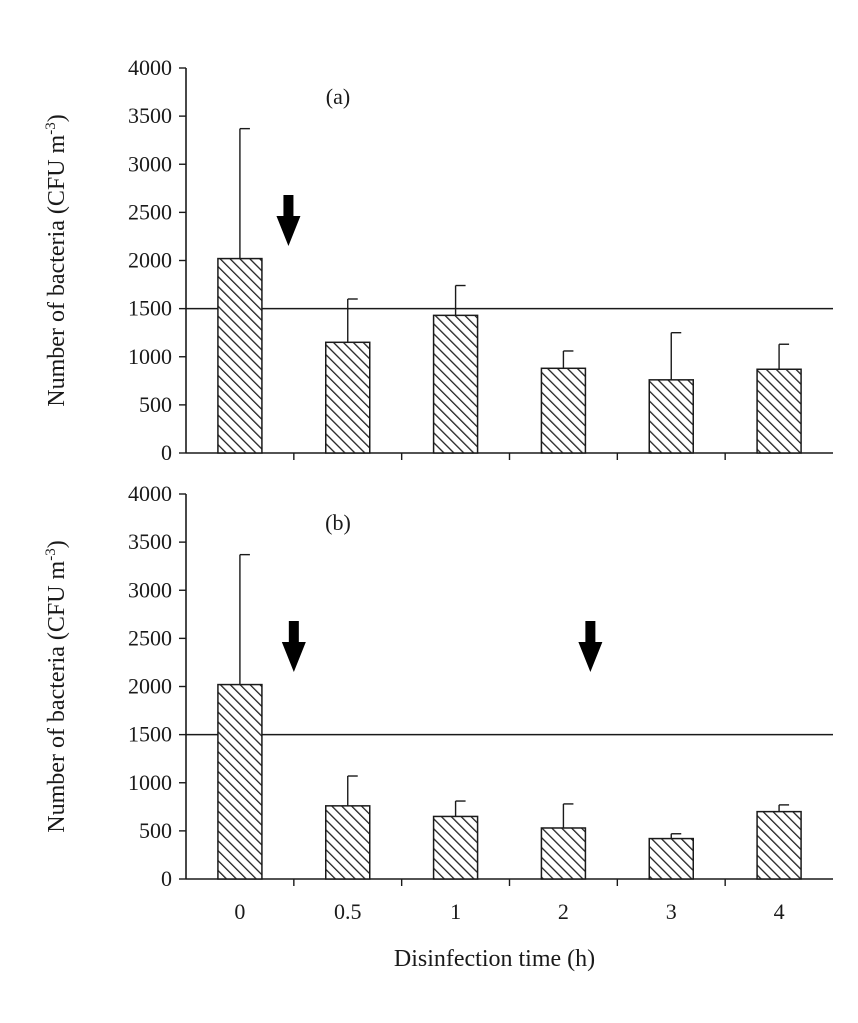  I want to click on panel-label: (a), so click(338, 96).